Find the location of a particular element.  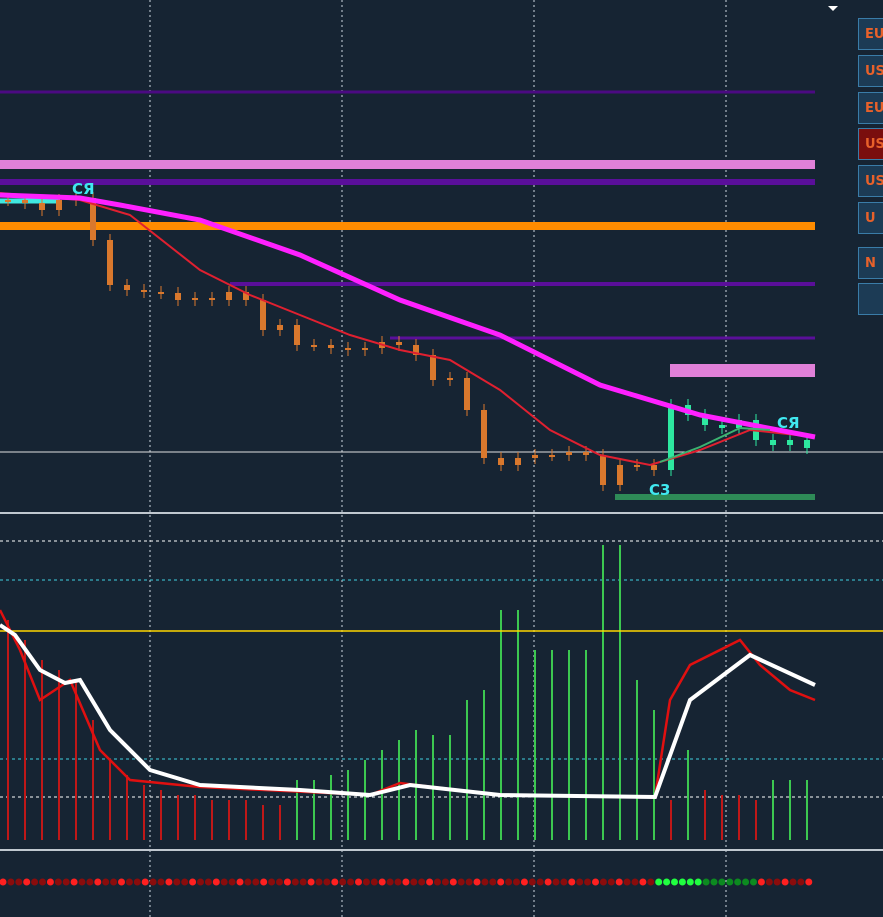

level is located at coordinates (715, 497).